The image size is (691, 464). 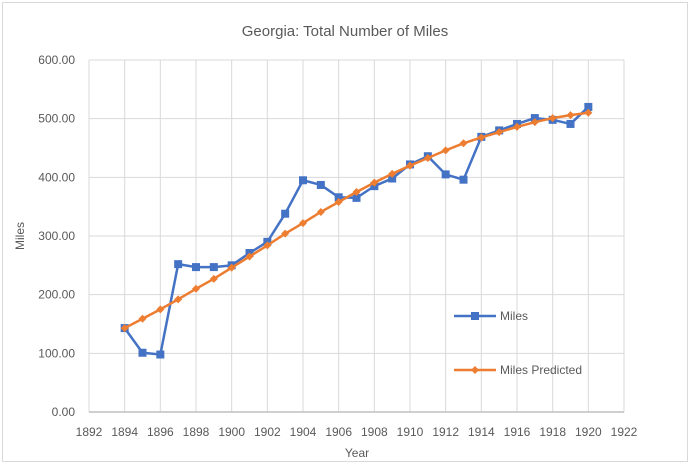 What do you see at coordinates (56, 177) in the screenshot?
I see `y-tick-label: 400.00` at bounding box center [56, 177].